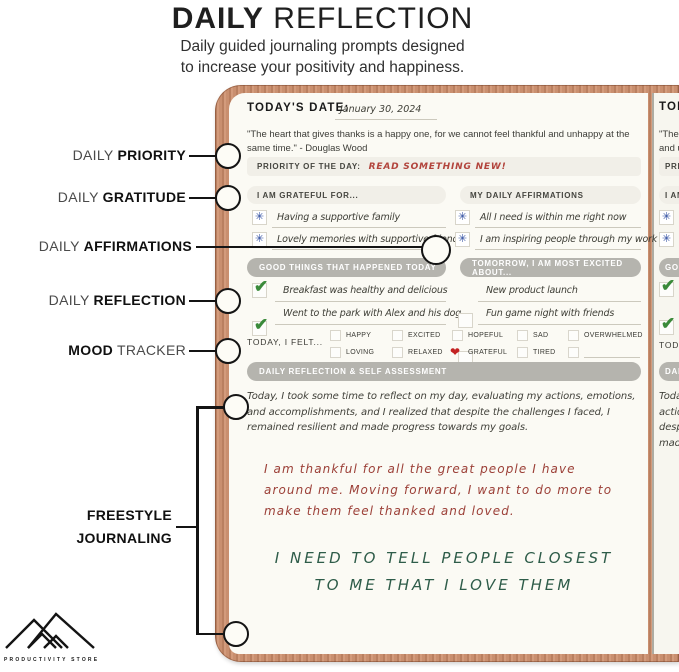 The width and height of the screenshot is (679, 672). Describe the element at coordinates (129, 155) in the screenshot. I see `callout-daily-priority: DAILY PRIORITY` at that location.